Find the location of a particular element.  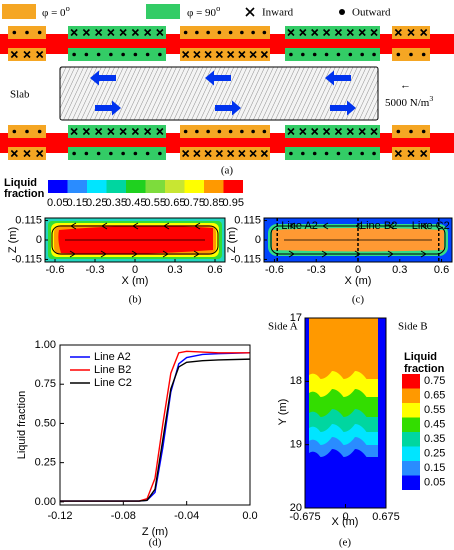

label-sup: o is located at coordinates (68, 8).